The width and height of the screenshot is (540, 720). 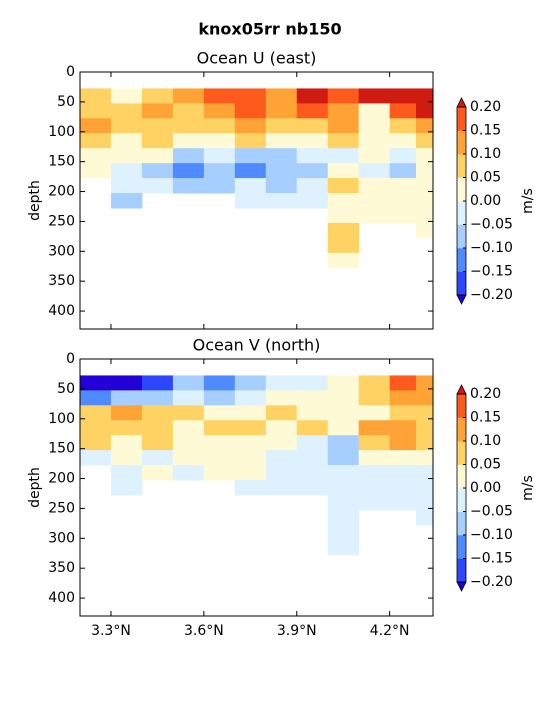 What do you see at coordinates (485, 178) in the screenshot?
I see `colorbar-tick-label: 0.05` at bounding box center [485, 178].